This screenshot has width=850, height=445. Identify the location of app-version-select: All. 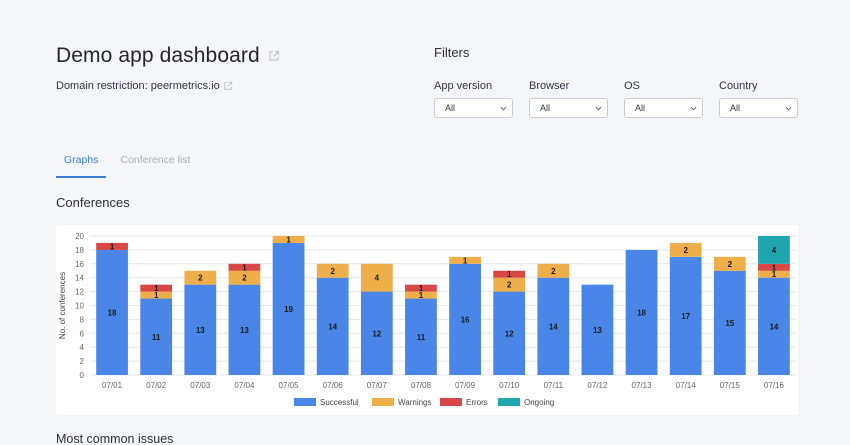
(473, 108).